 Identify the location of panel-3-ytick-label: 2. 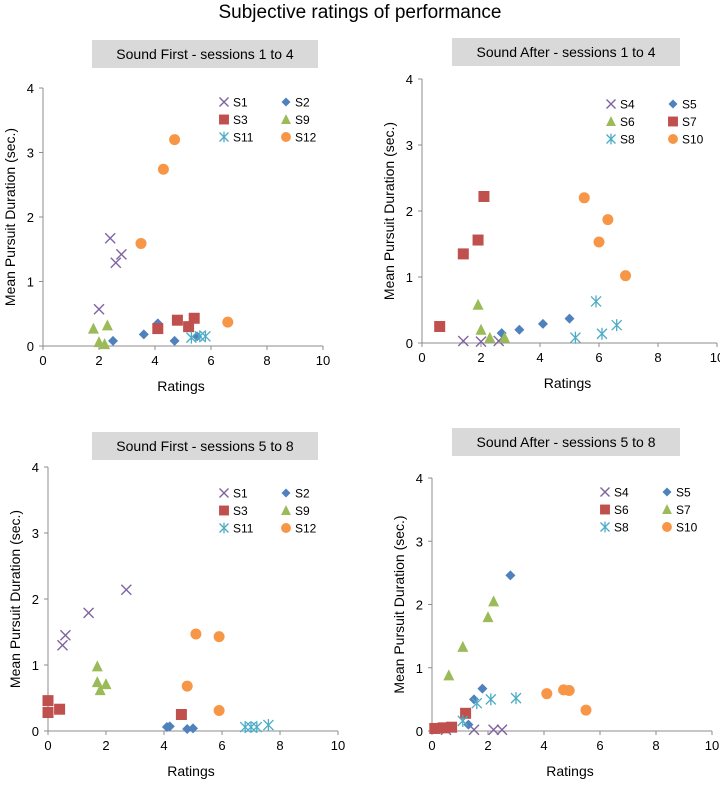
(35, 599).